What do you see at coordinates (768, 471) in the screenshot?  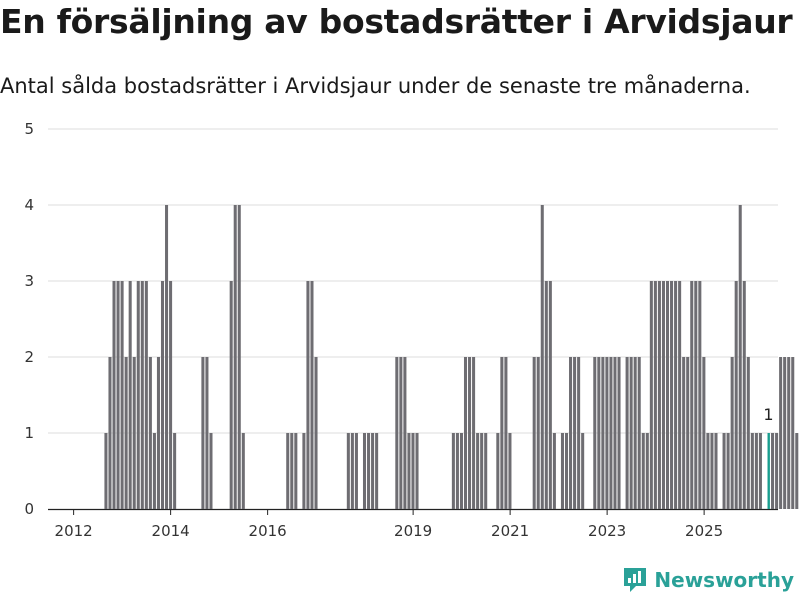 I see `highlight-bar` at bounding box center [768, 471].